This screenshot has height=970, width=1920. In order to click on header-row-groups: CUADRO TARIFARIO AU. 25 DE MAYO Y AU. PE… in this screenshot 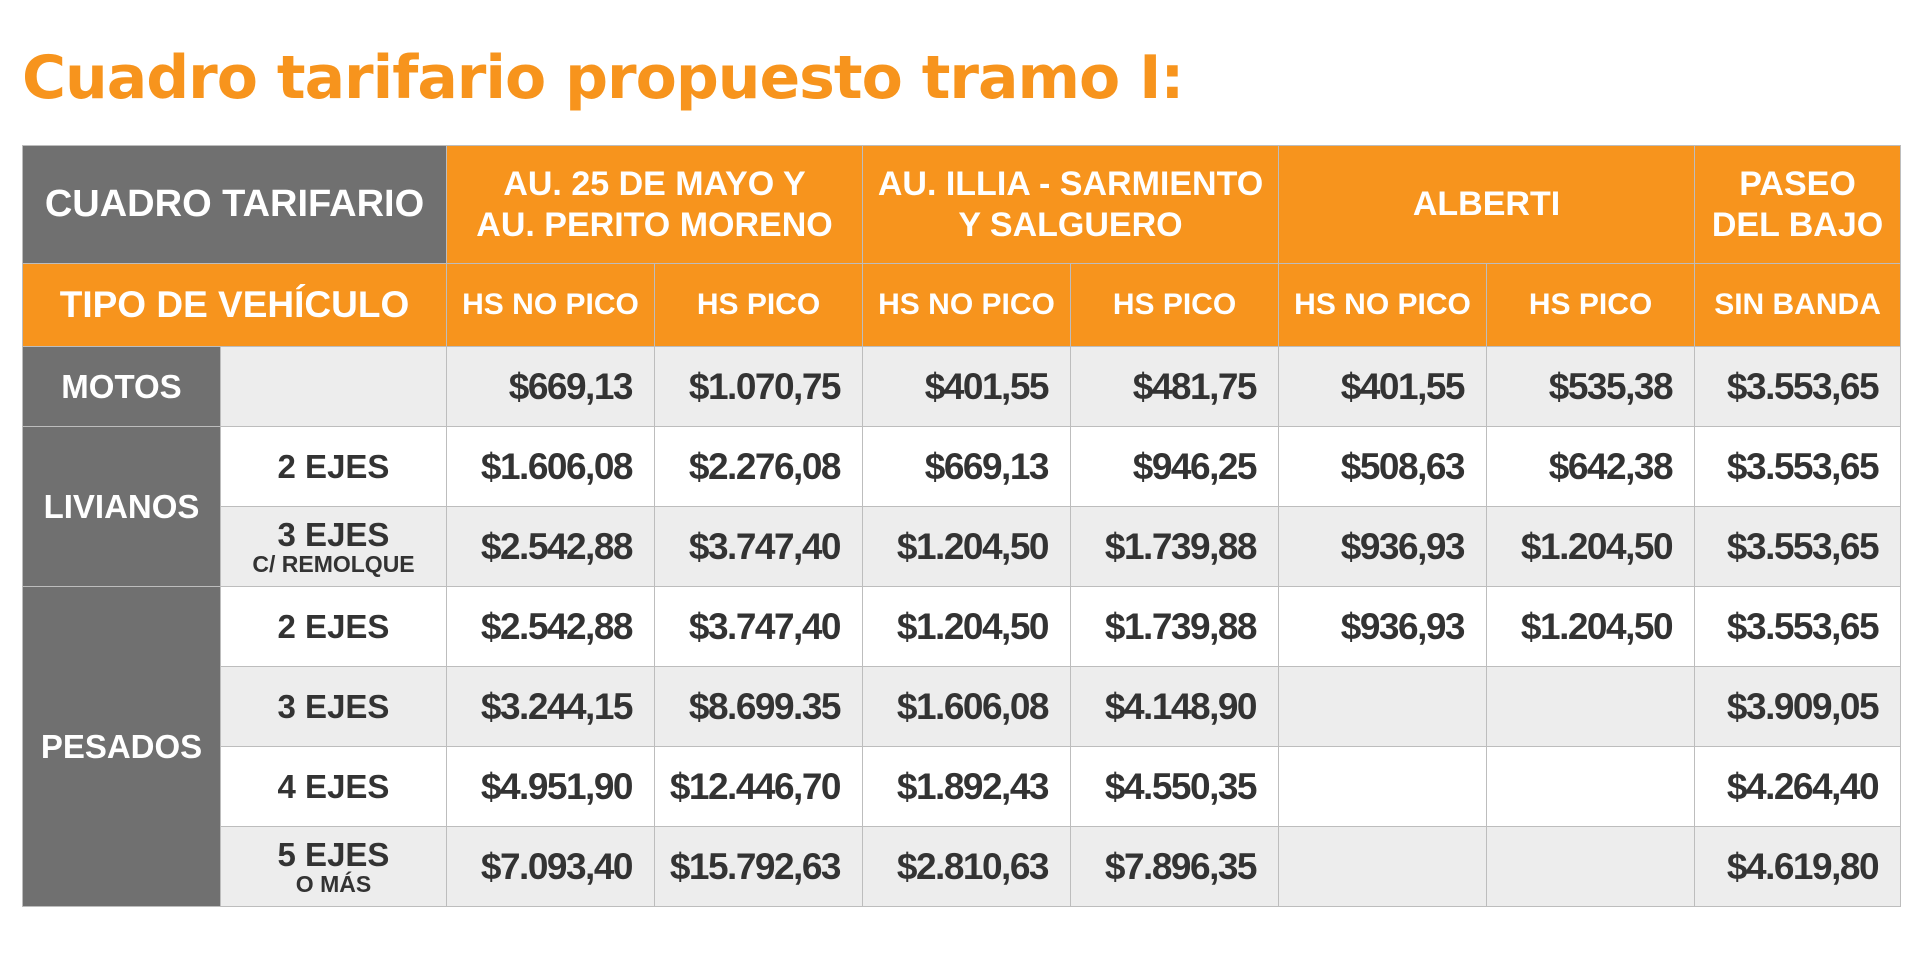, I will do `click(962, 204)`.